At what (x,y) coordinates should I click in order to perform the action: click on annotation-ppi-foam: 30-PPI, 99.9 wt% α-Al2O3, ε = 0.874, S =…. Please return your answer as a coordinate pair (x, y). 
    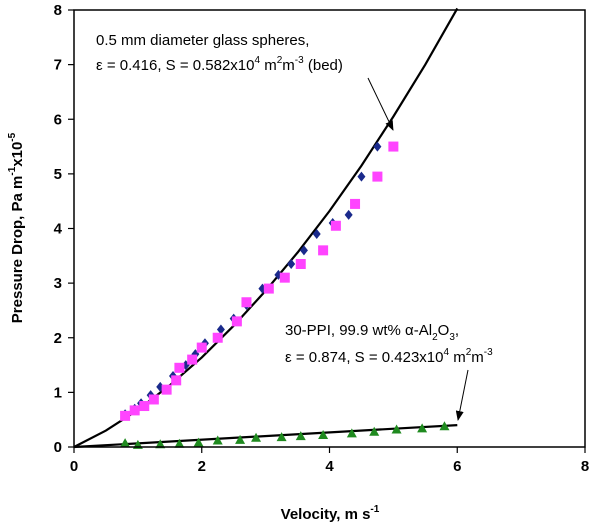
    Looking at the image, I should click on (389, 371).